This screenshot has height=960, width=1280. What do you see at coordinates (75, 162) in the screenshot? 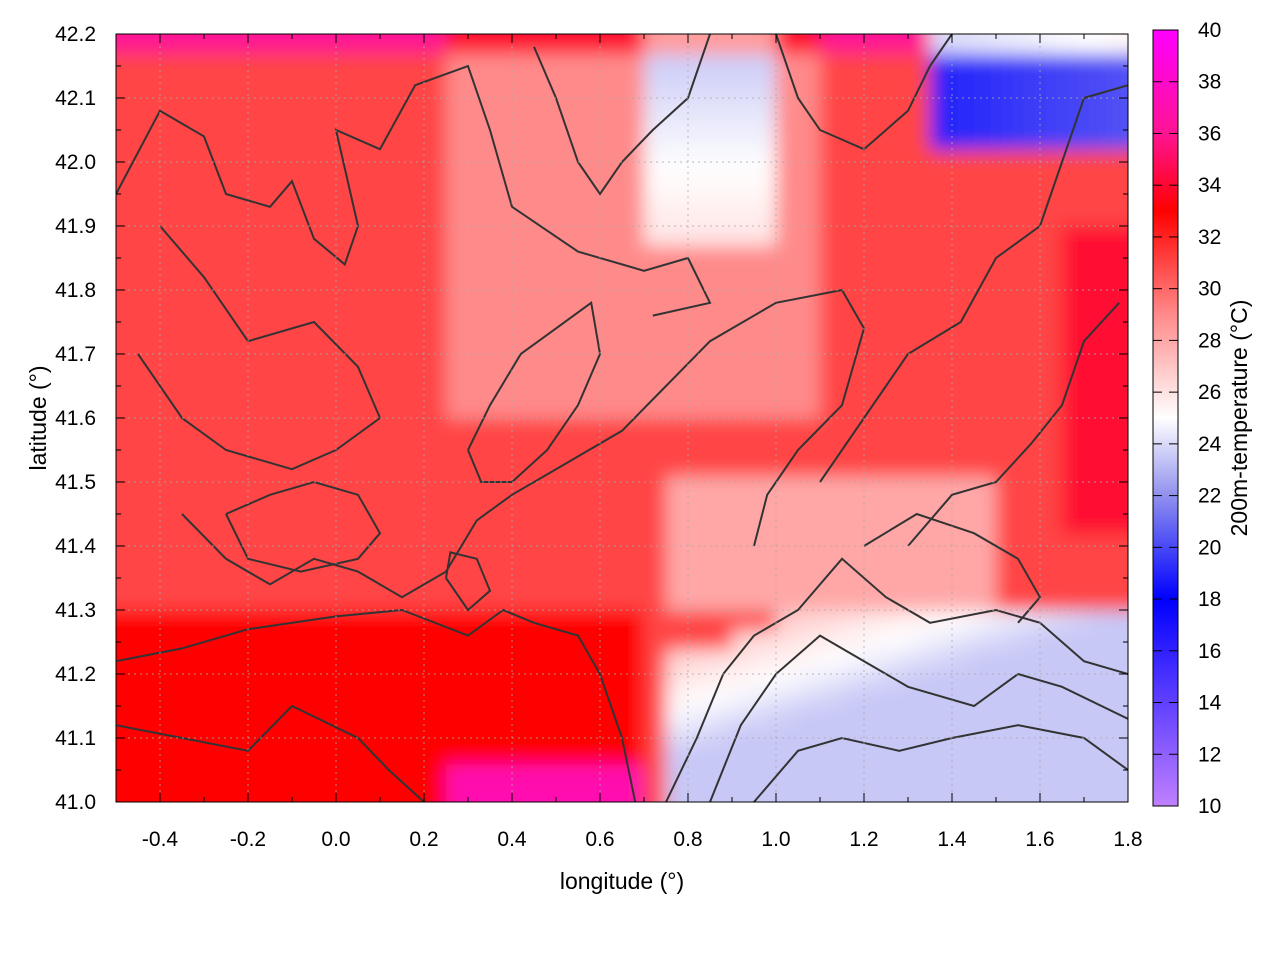
I see `y-tick-label: 42.0` at bounding box center [75, 162].